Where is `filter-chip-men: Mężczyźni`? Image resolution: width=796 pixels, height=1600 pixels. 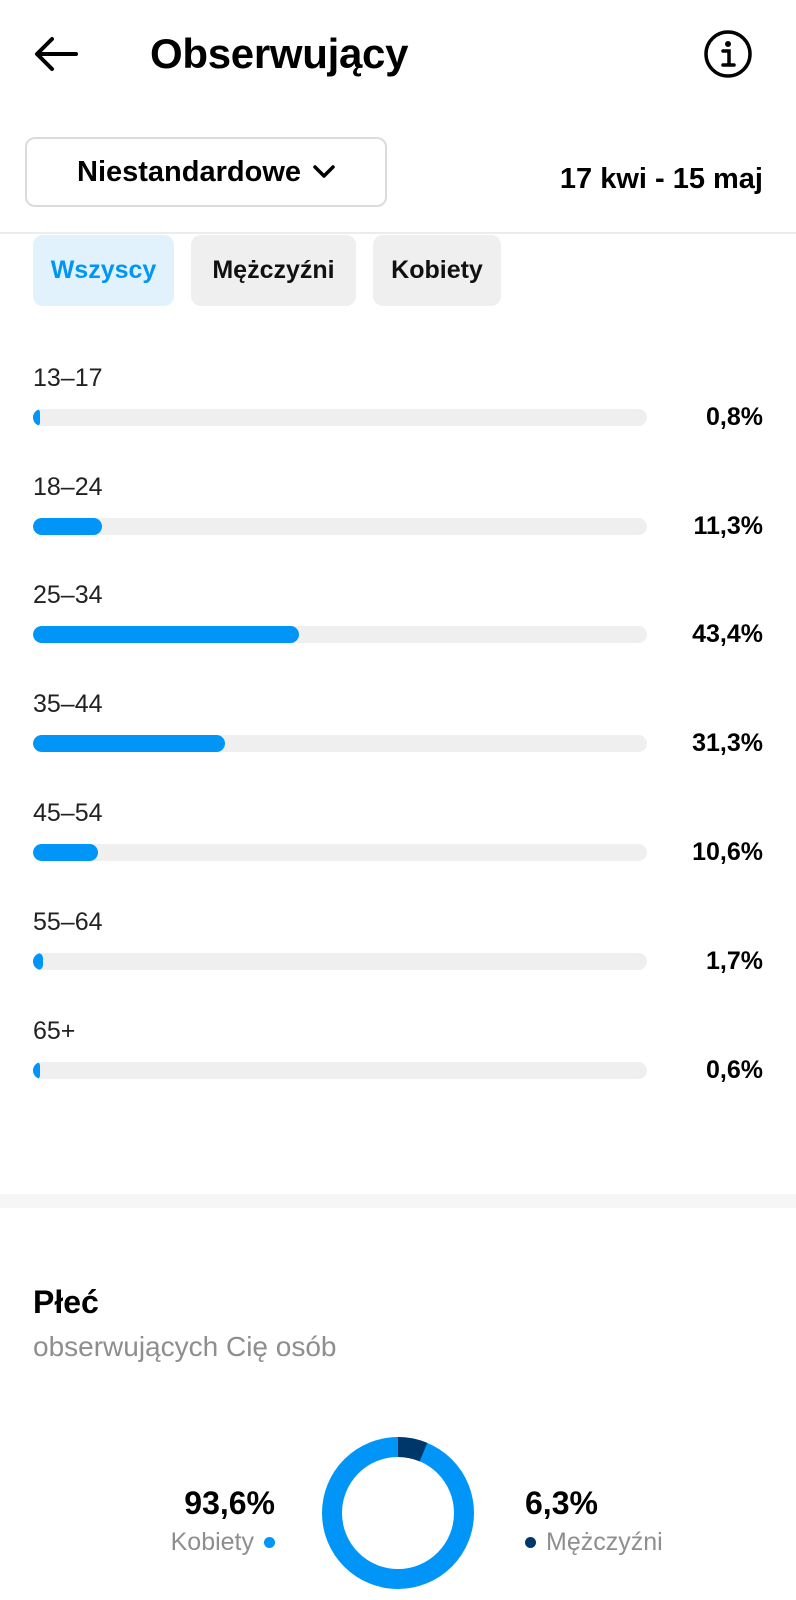
filter-chip-men: Mężczyźni is located at coordinates (273, 270).